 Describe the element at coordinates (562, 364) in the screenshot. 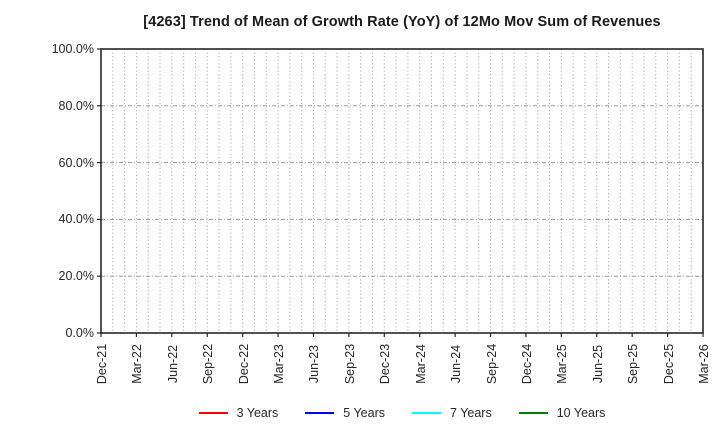

I see `x-axis-tick-label: Mar-25` at that location.